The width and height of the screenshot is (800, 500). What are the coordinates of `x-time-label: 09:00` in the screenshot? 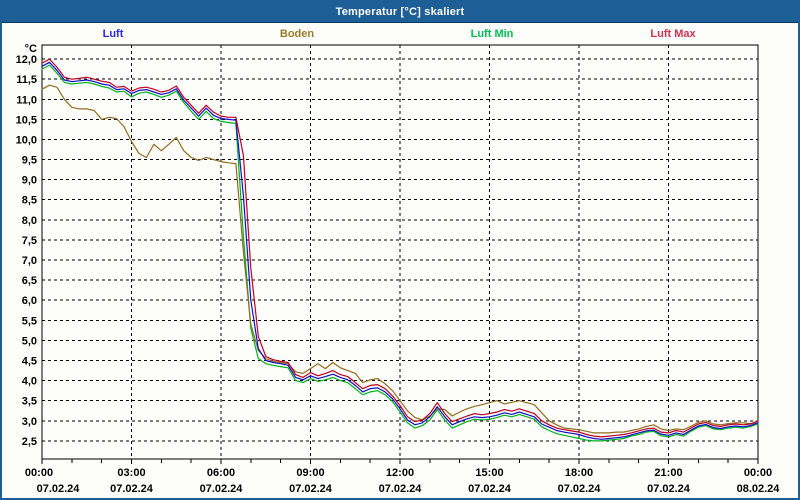 It's located at (310, 473).